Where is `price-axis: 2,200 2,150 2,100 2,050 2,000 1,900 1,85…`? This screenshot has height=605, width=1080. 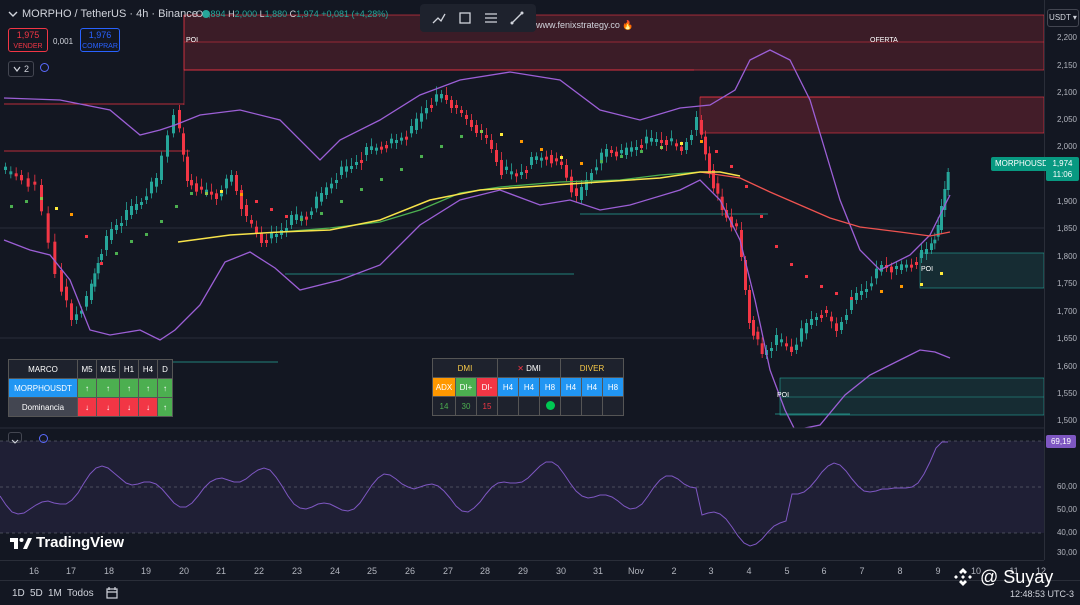 price-axis: 2,200 2,150 2,100 2,050 2,000 1,900 1,85… is located at coordinates (1062, 280).